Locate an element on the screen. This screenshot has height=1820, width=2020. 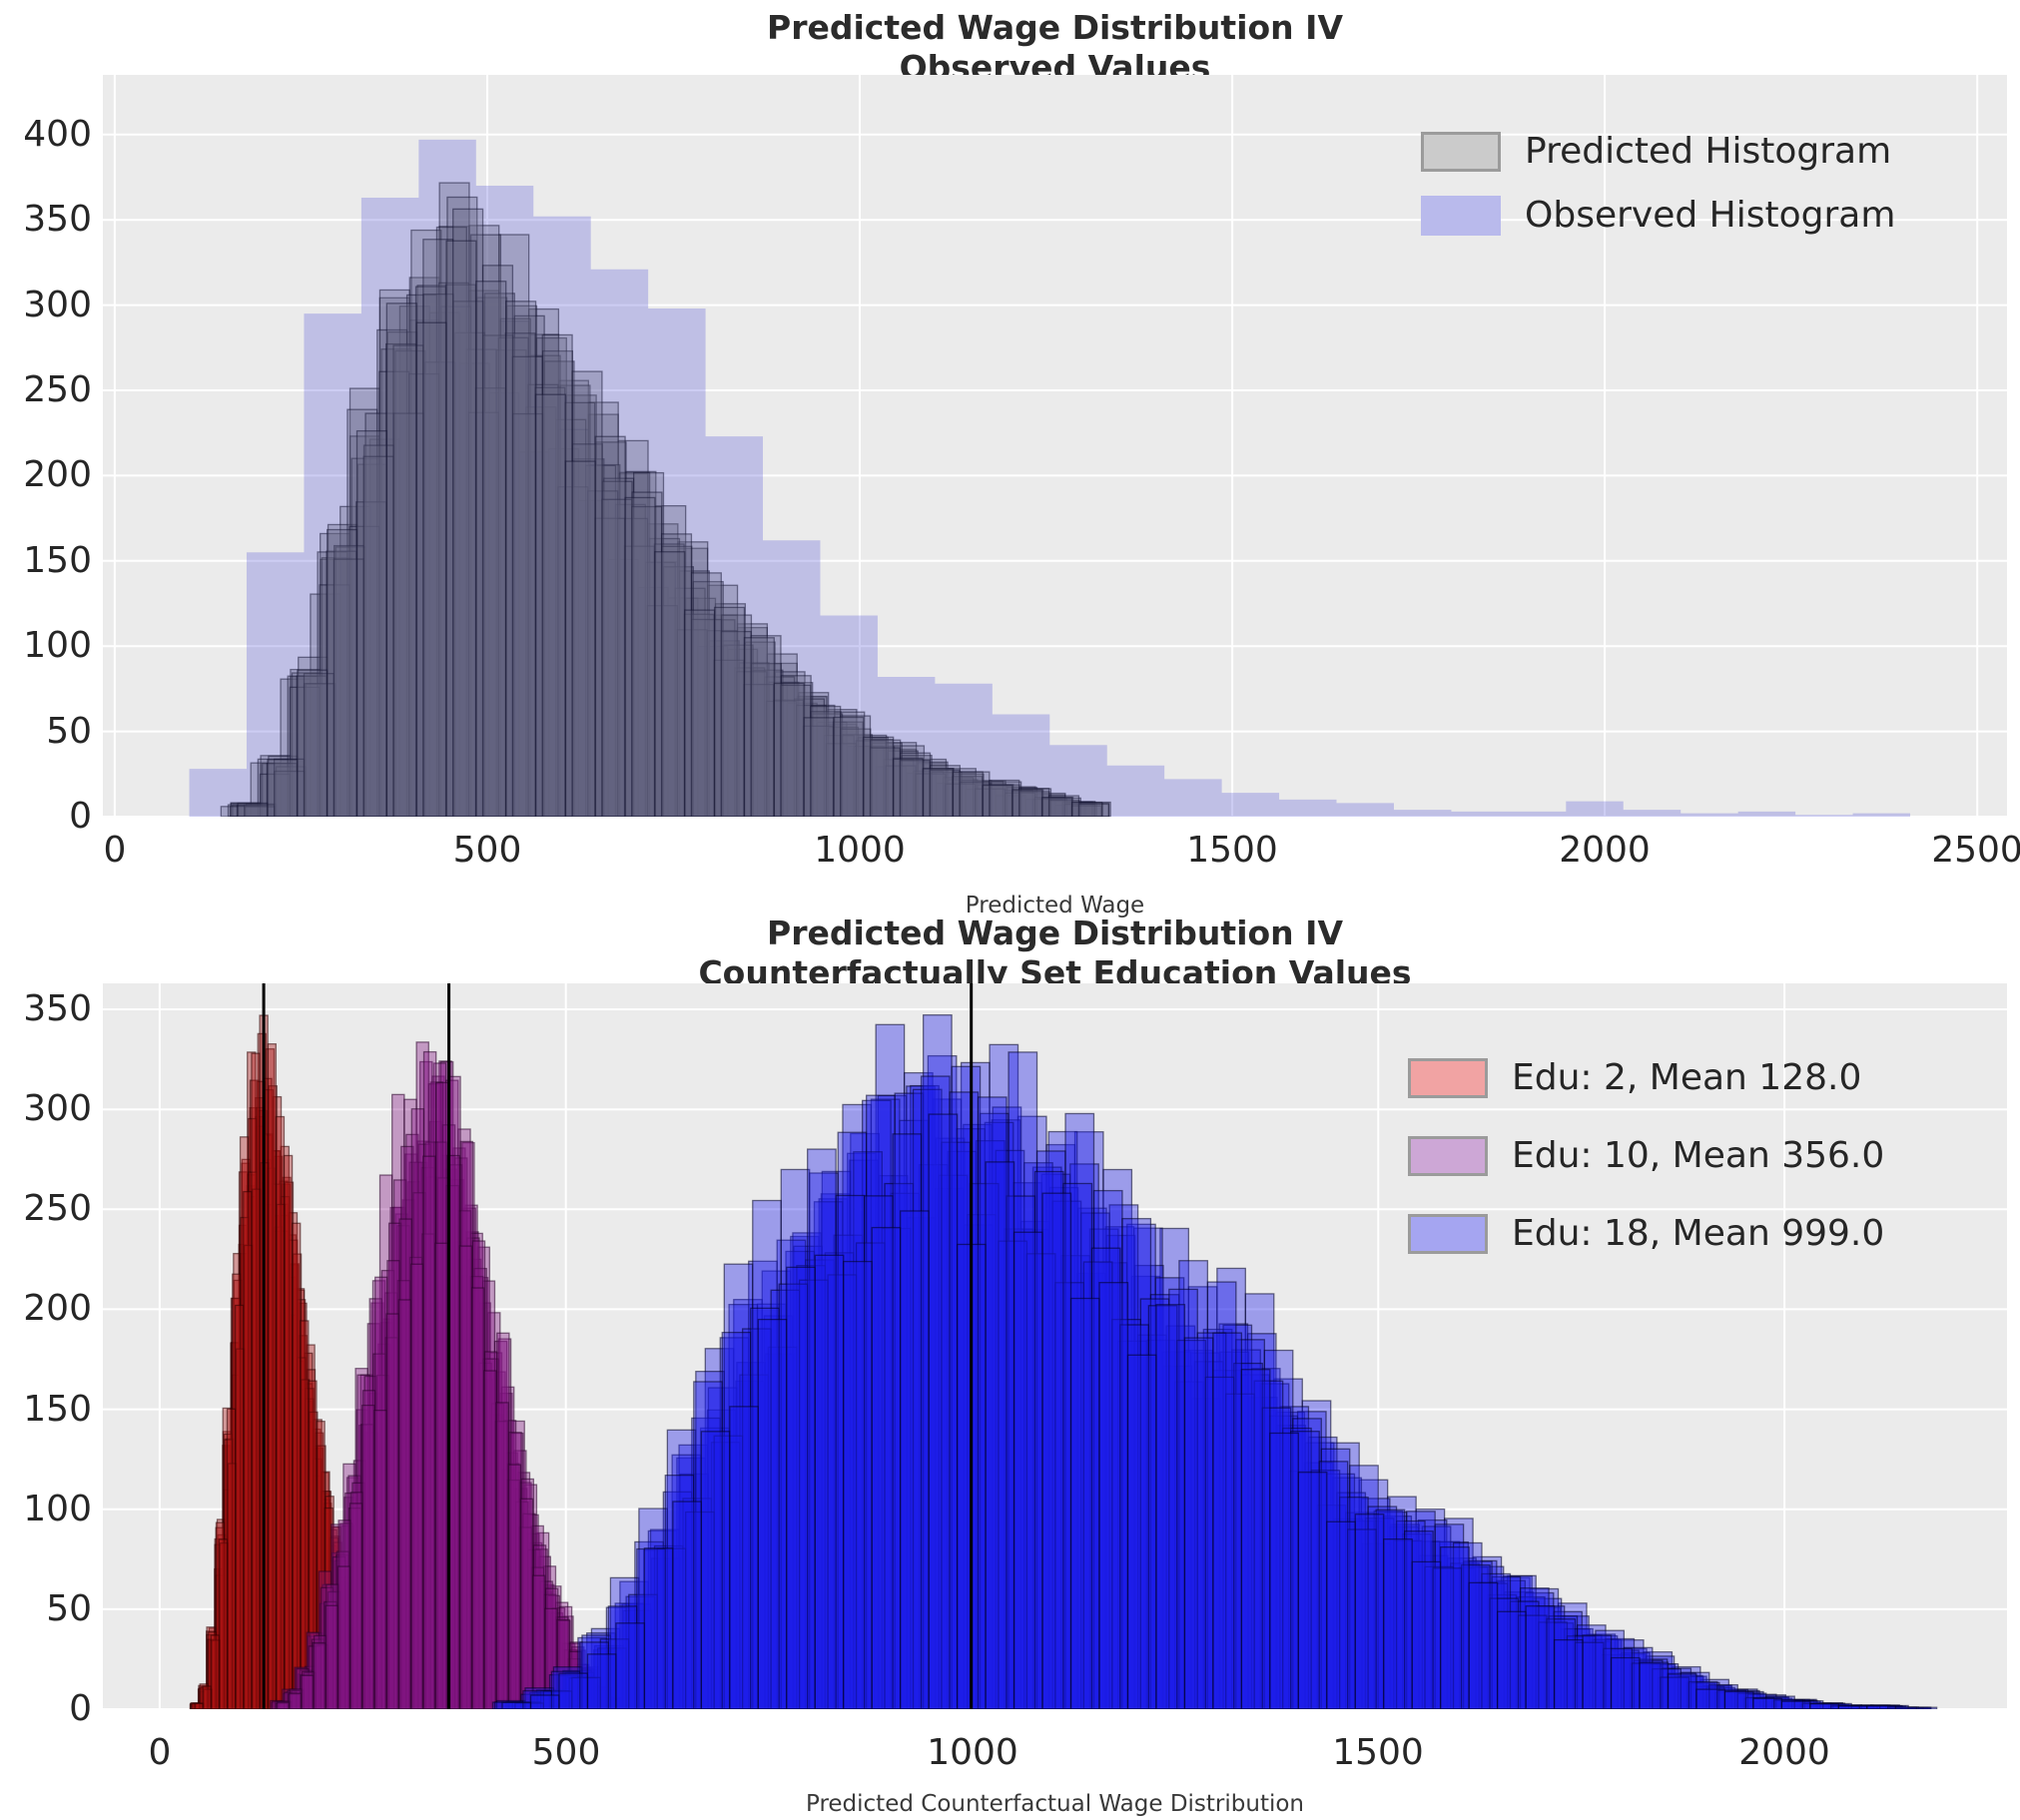
legend-label: Predicted Histogram is located at coordinates (1708, 151).